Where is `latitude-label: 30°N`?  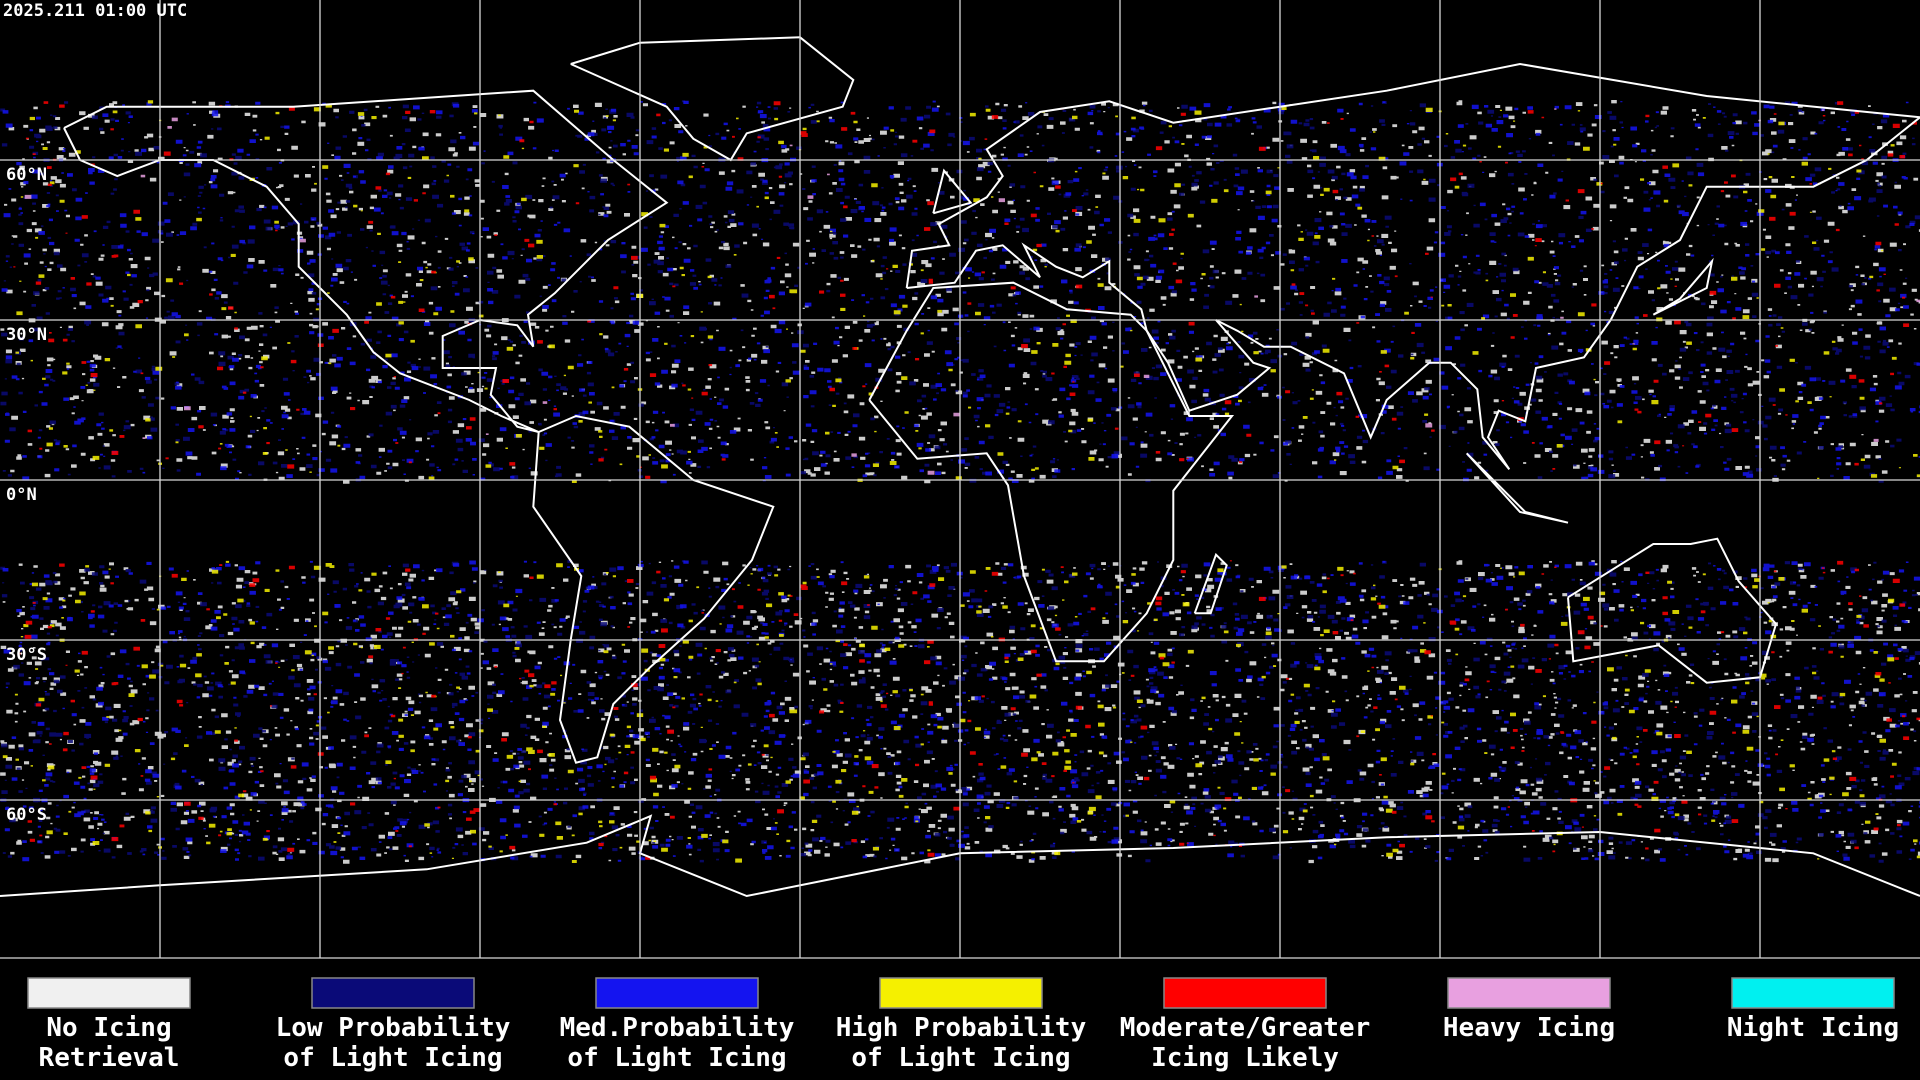
latitude-label: 30°N is located at coordinates (26, 335).